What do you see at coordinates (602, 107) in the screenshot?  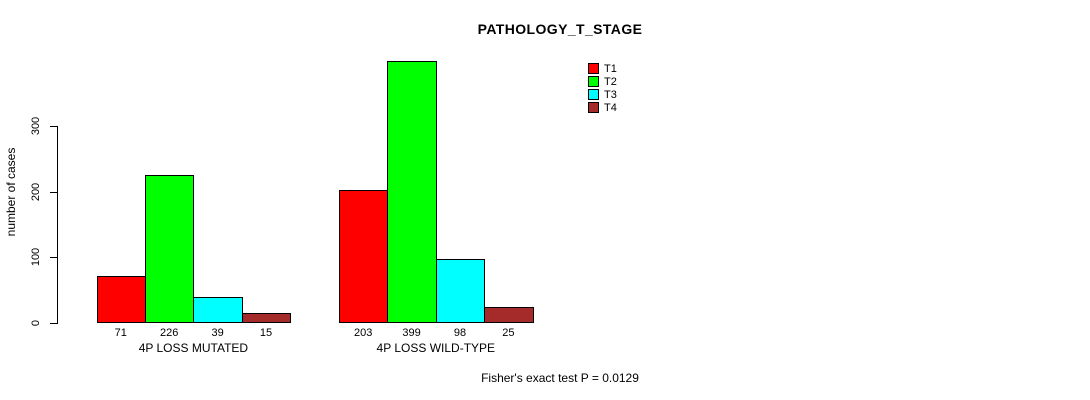 I see `legend-item: T4` at bounding box center [602, 107].